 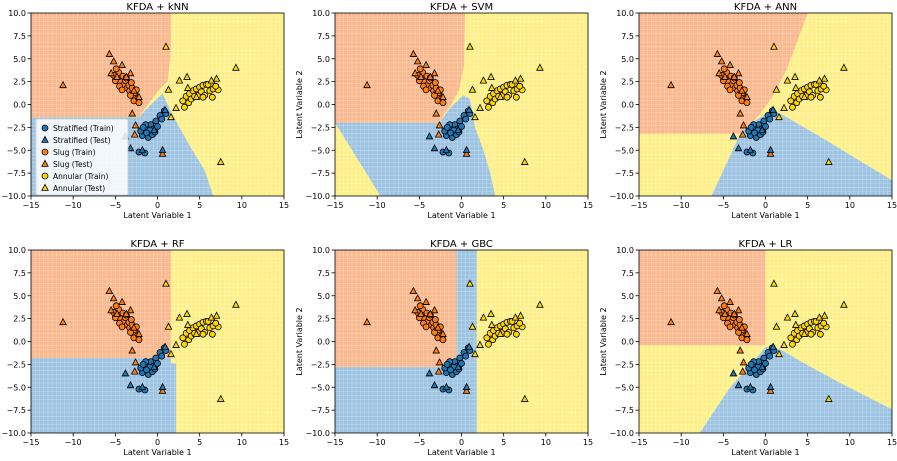 I want to click on plot-area, so click(x=461, y=104).